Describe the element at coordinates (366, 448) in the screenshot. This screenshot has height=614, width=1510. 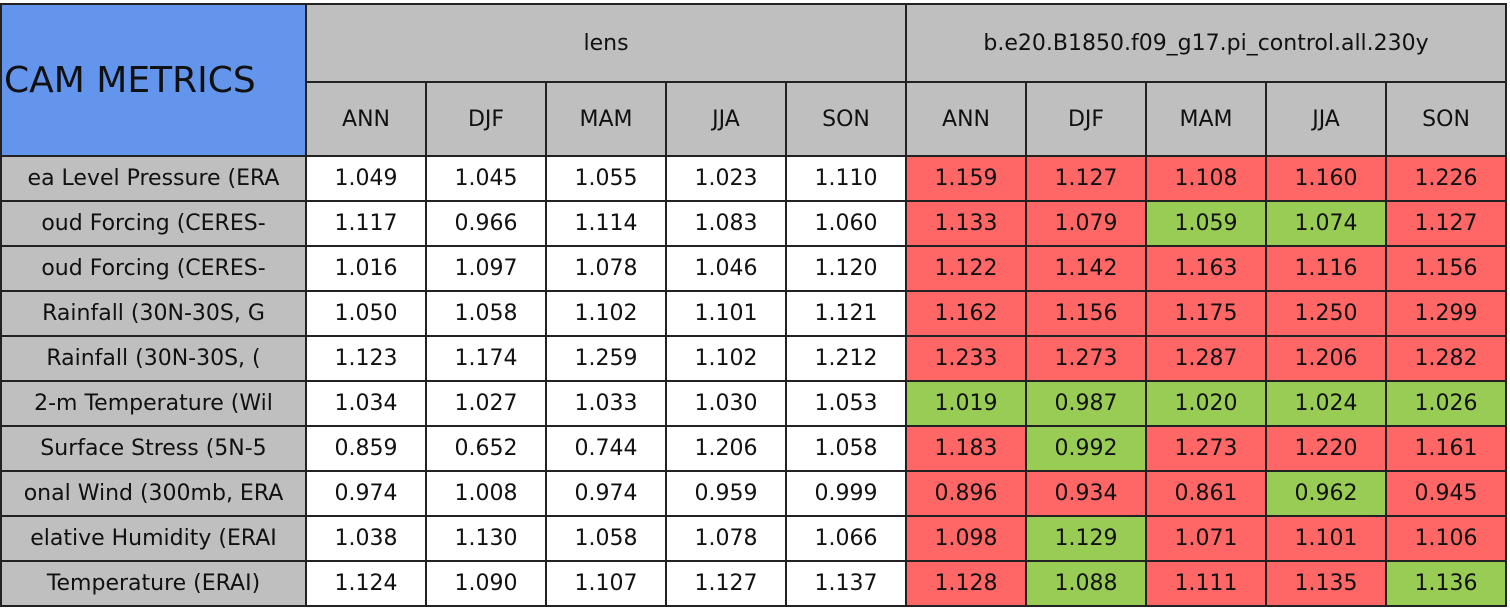
I see `value-cell: 0.859` at that location.